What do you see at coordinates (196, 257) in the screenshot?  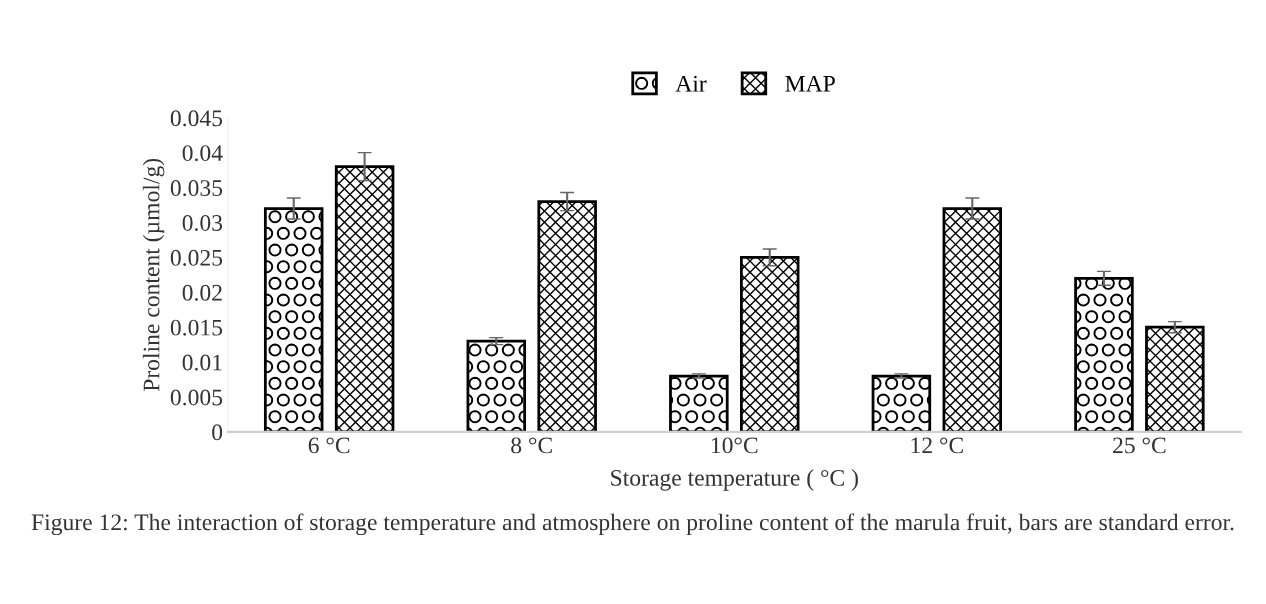 I see `y-tick-label: 0.025` at bounding box center [196, 257].